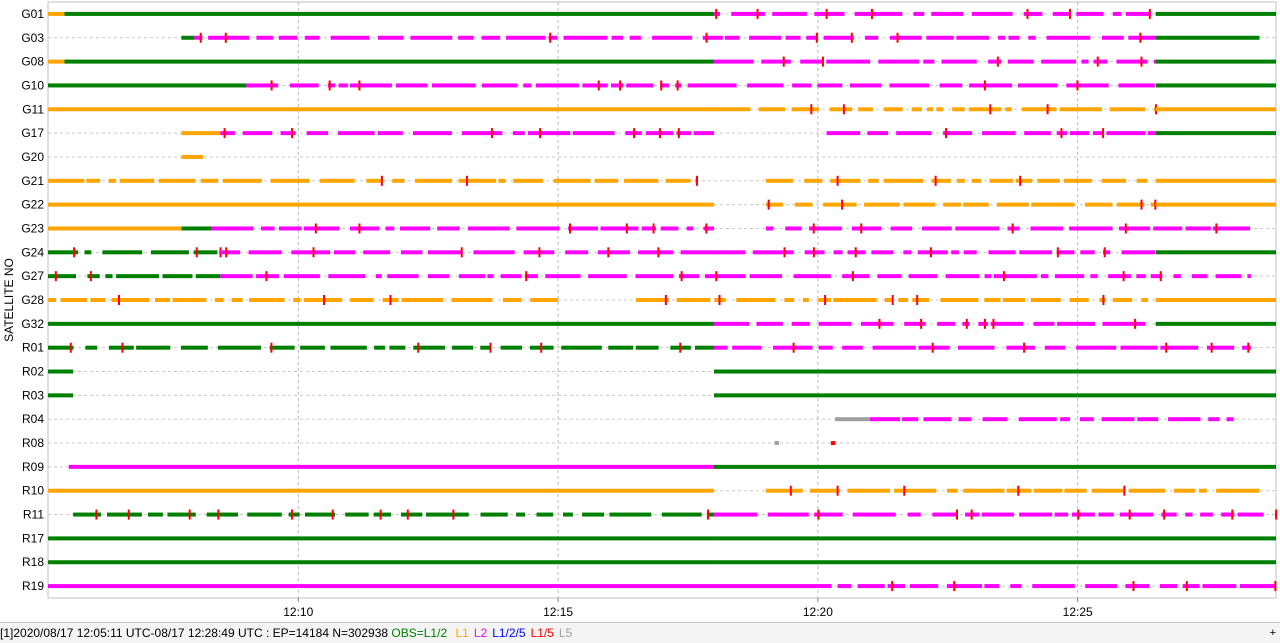 This screenshot has width=1280, height=643. What do you see at coordinates (32, 181) in the screenshot?
I see `satellite-label: G21` at bounding box center [32, 181].